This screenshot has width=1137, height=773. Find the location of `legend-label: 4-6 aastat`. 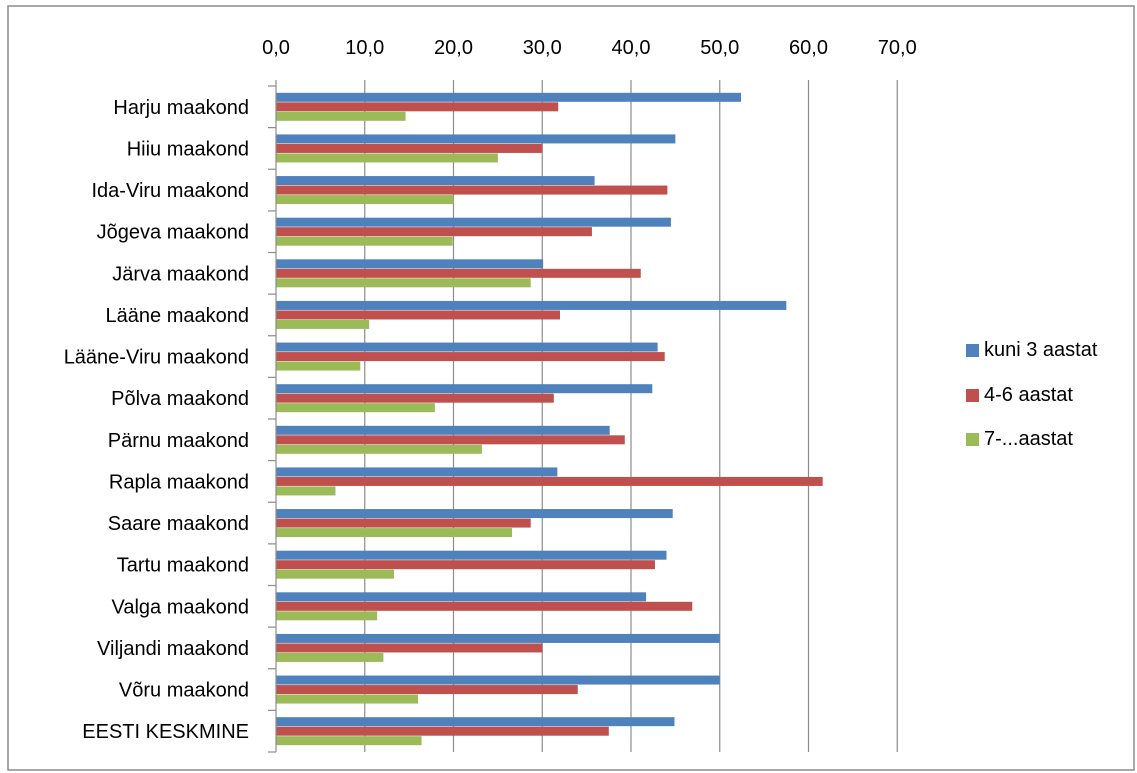

legend-label: 4-6 aastat is located at coordinates (1028, 395).